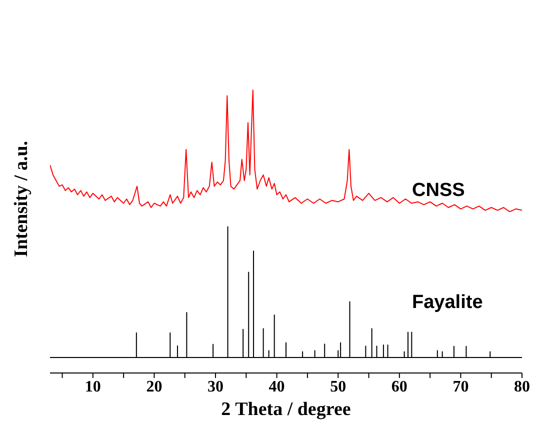 The height and width of the screenshot is (423, 534). I want to click on x-tick-label: 50, so click(338, 387).